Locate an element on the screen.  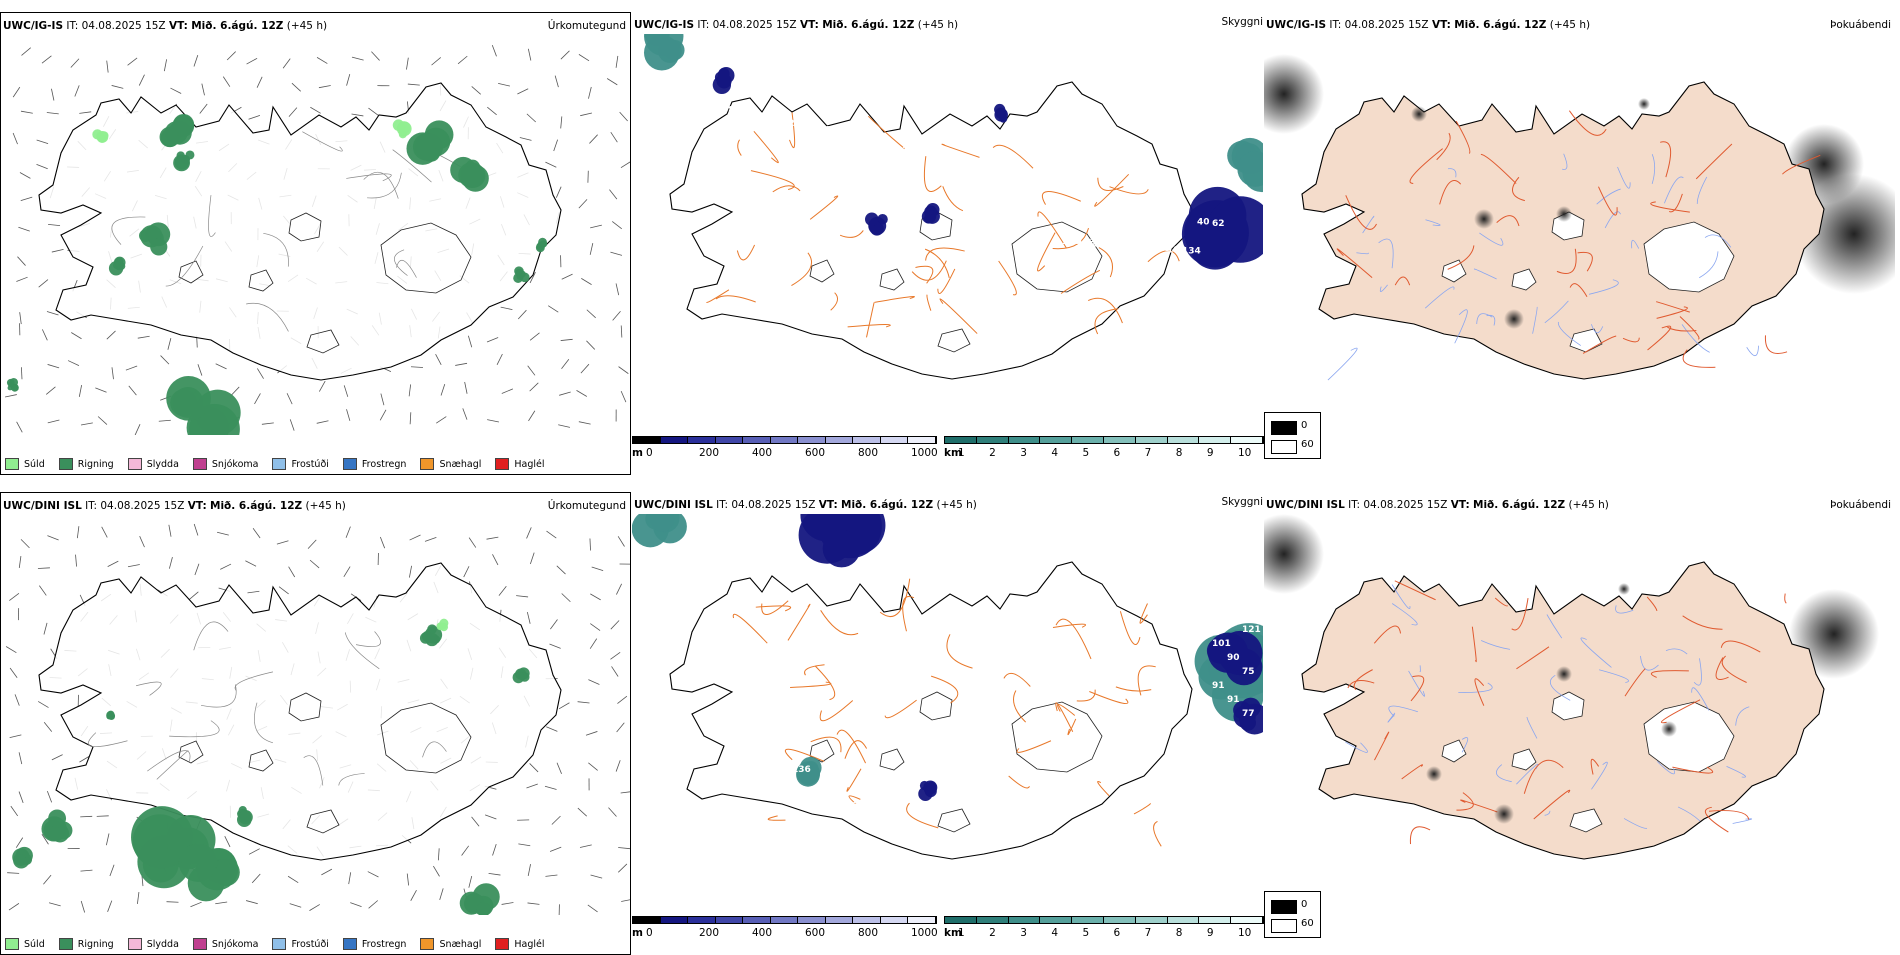
colorbar-tick: 1000 is located at coordinates (924, 453).